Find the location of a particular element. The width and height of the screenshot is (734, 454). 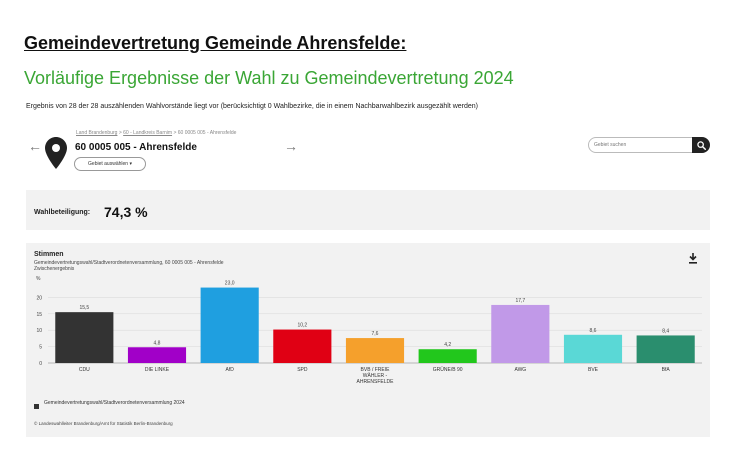

x-tick-label: AHRENSFELDE is located at coordinates (376, 382).